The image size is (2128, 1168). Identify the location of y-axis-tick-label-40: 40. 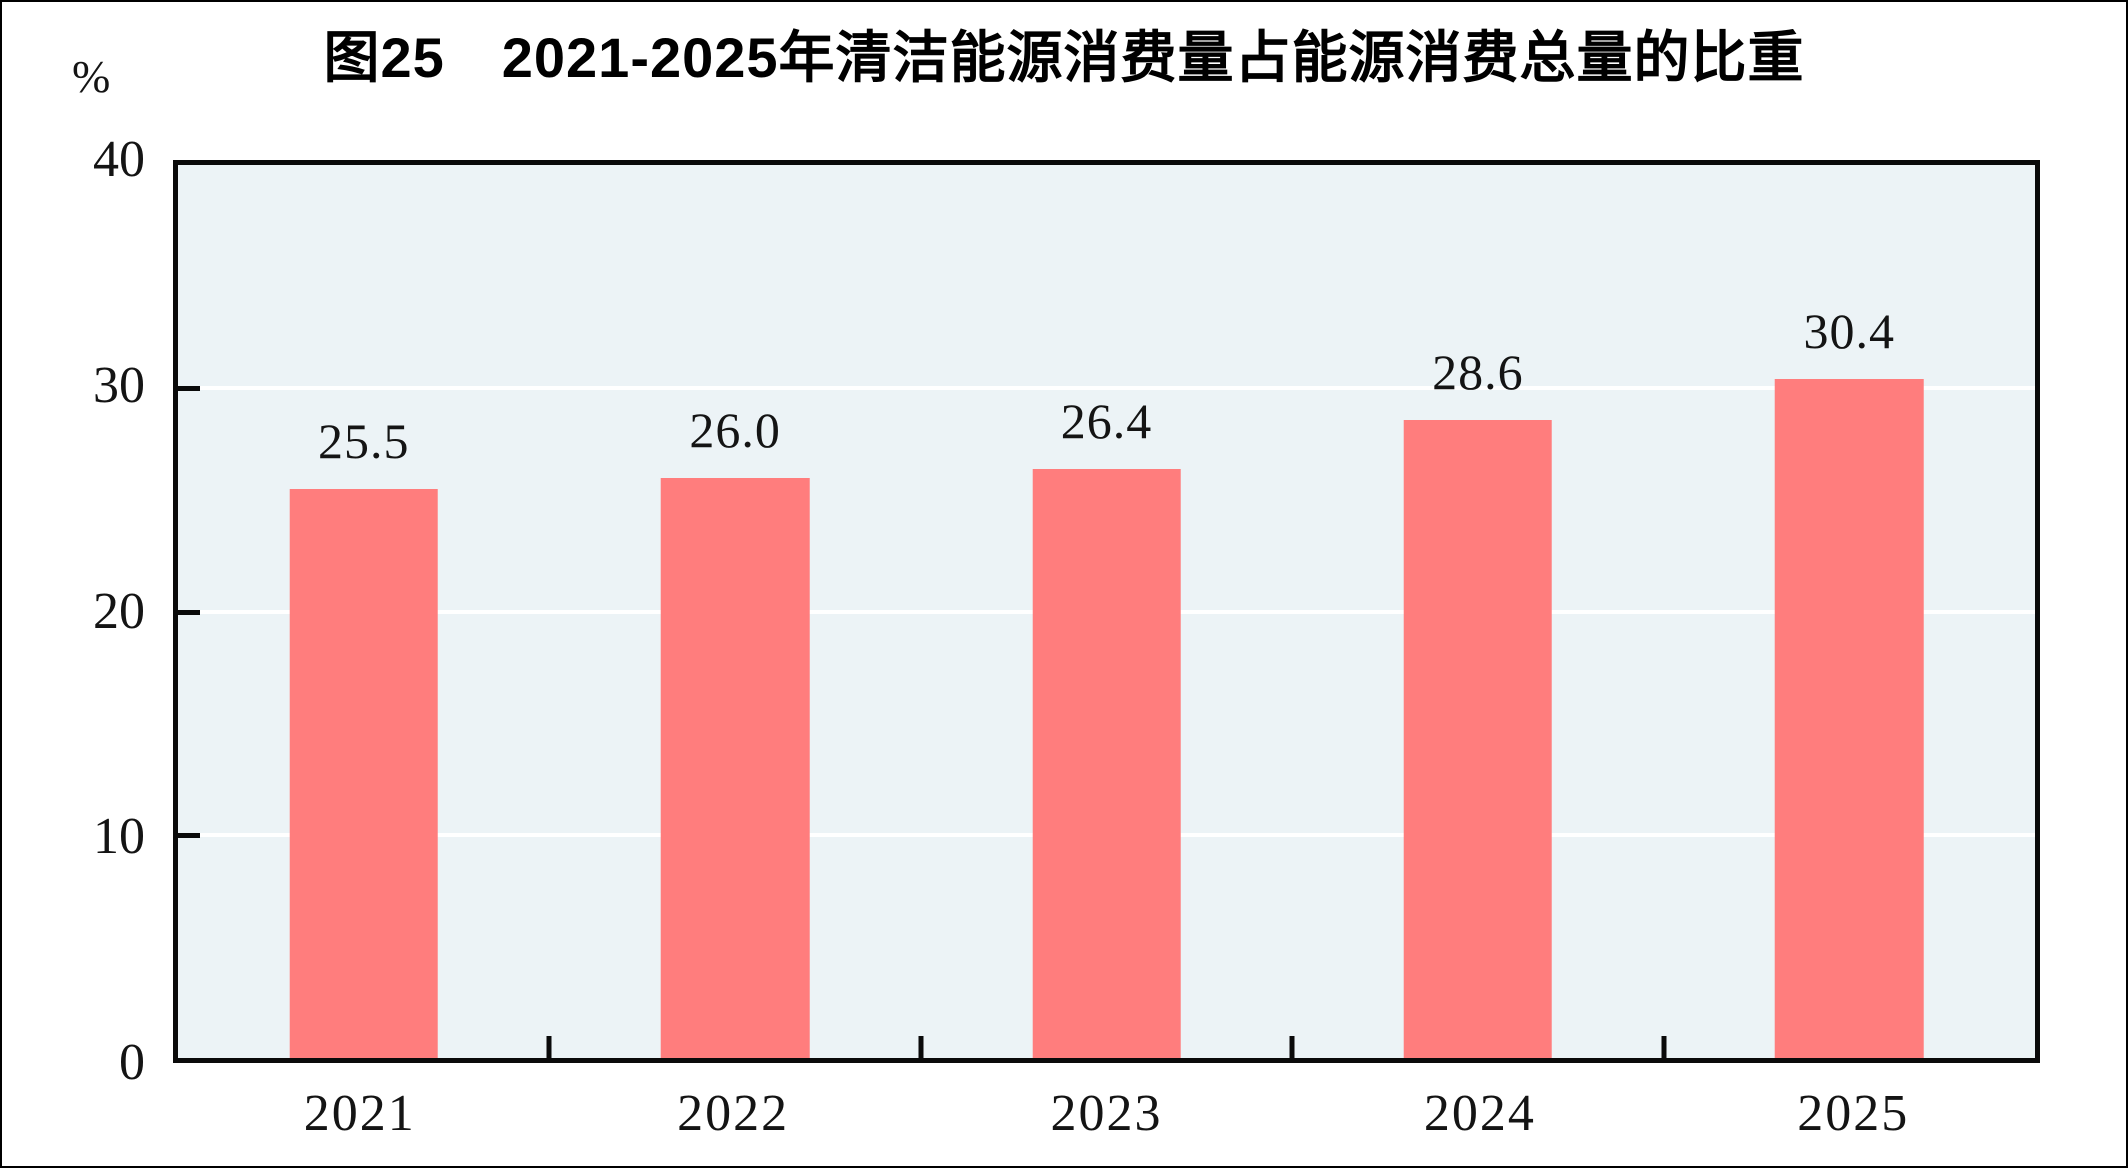
(119, 159).